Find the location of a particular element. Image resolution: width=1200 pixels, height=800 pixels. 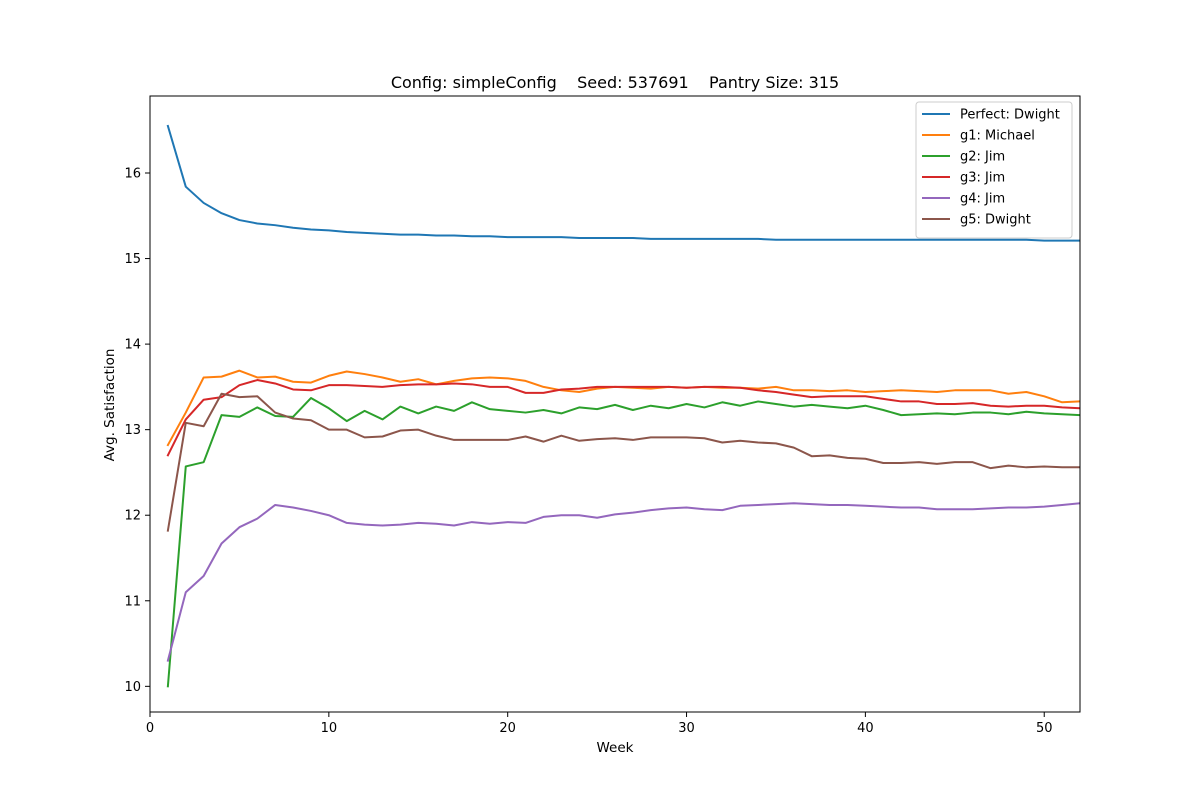

legend-label-5: g4: Jim is located at coordinates (982, 199).